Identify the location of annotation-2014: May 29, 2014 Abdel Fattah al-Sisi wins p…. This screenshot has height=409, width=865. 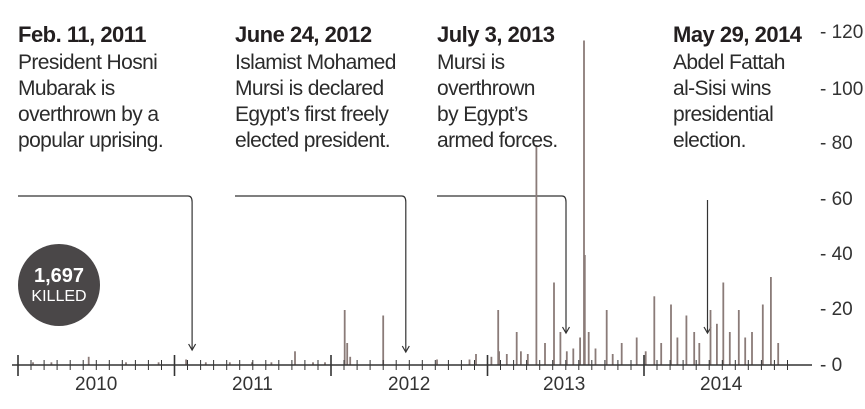
(737, 88).